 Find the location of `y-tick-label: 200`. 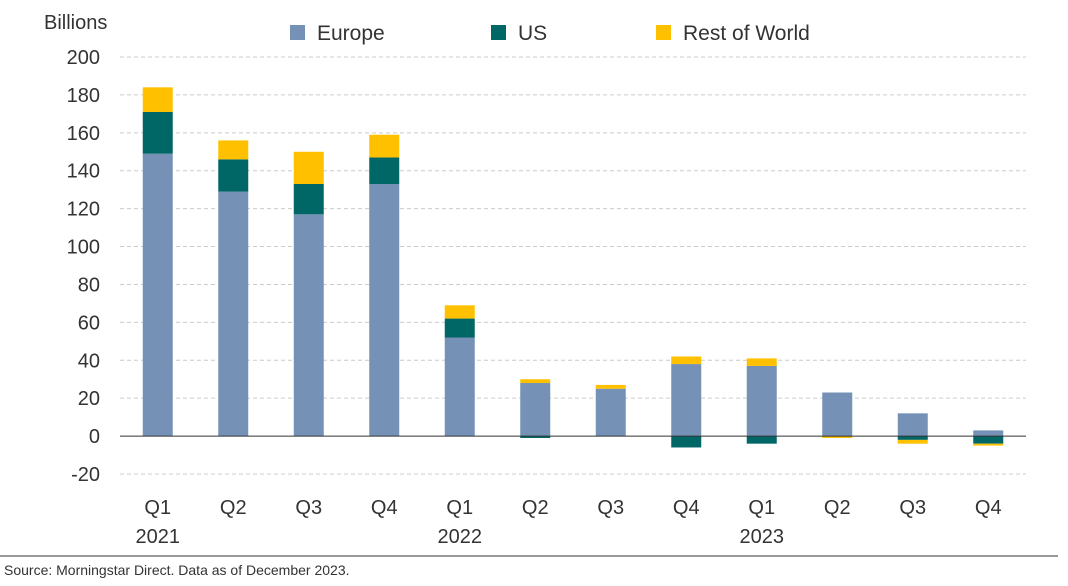

y-tick-label: 200 is located at coordinates (83, 58).